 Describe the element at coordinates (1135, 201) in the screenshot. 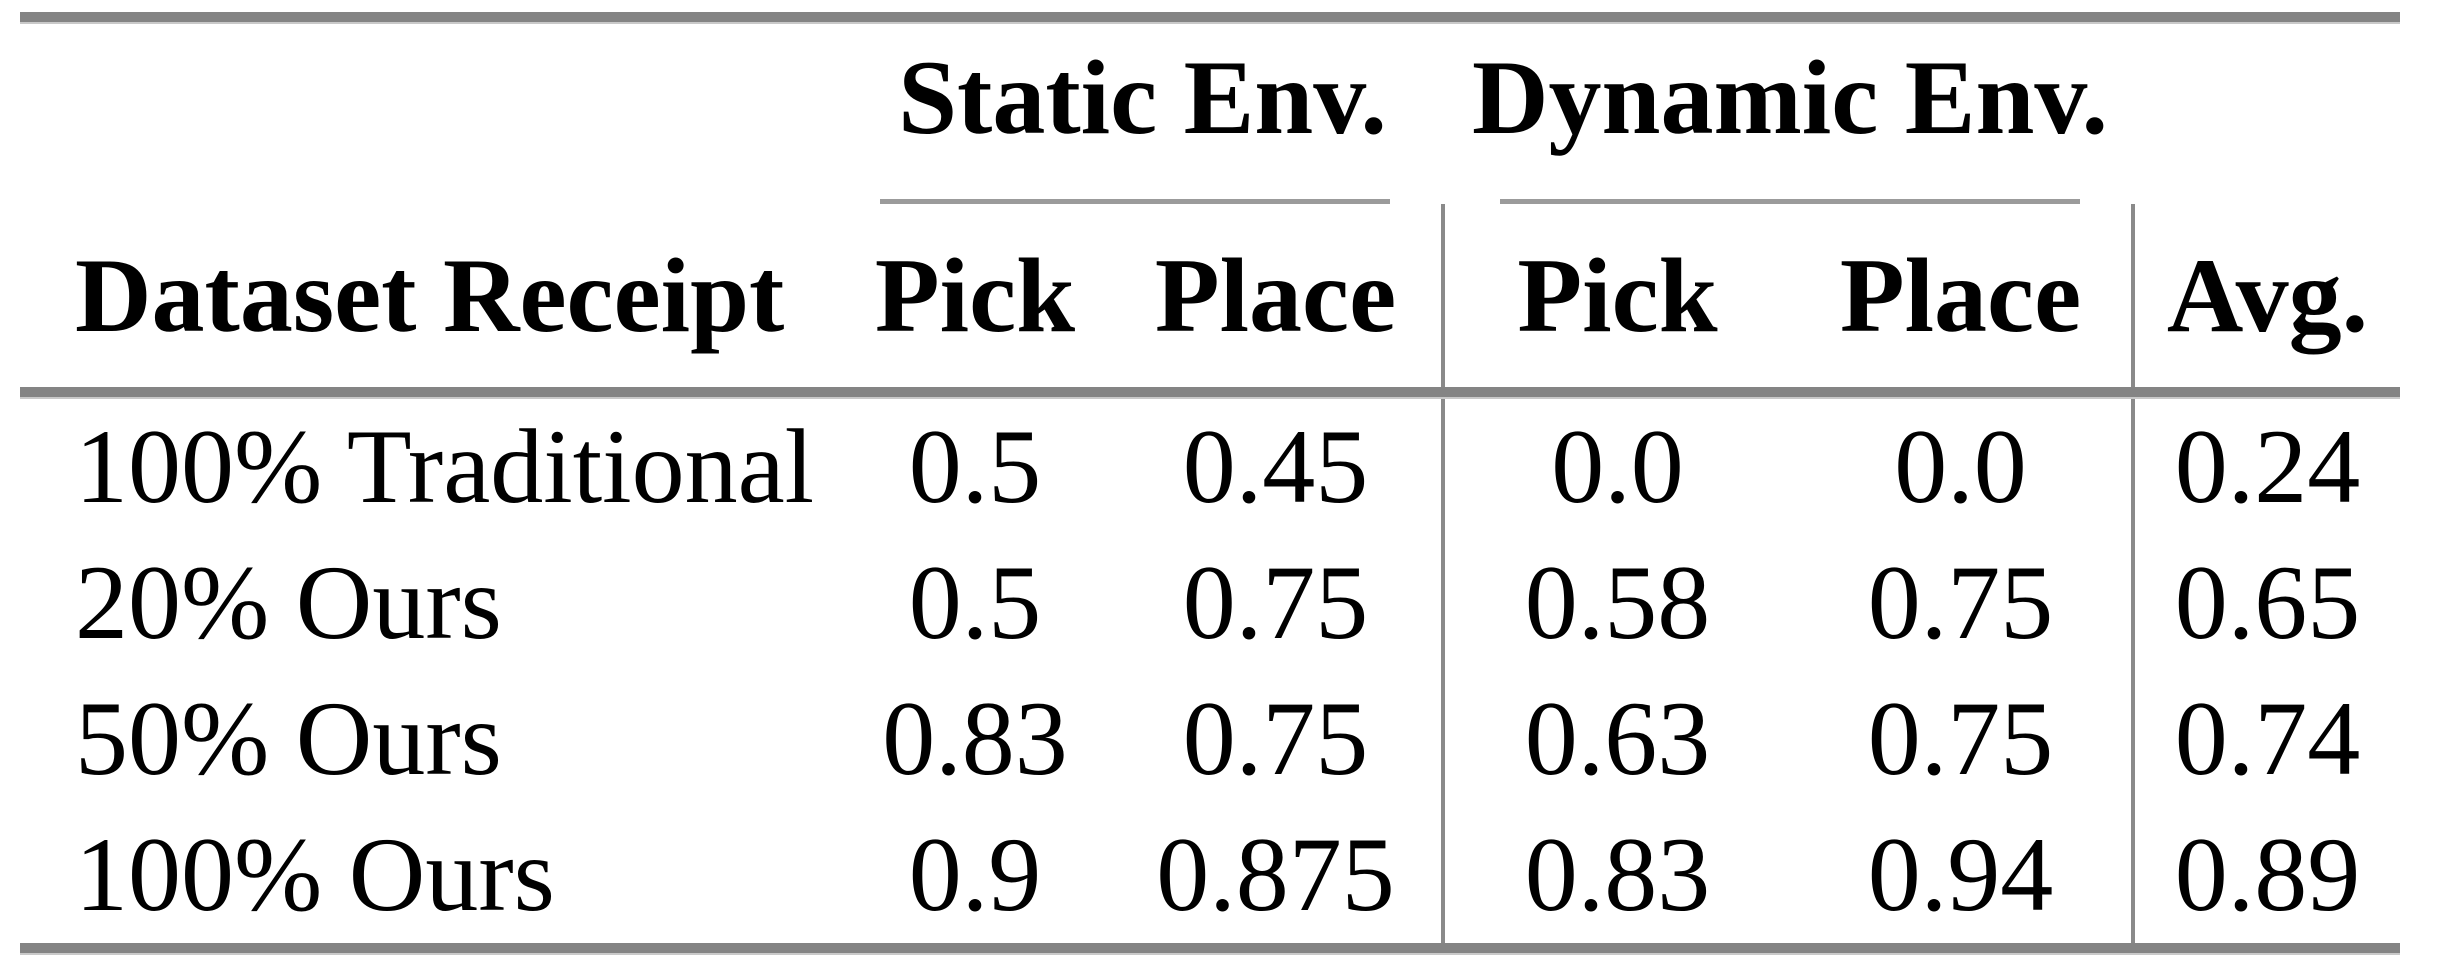

I see `static-env-cmidrule` at that location.